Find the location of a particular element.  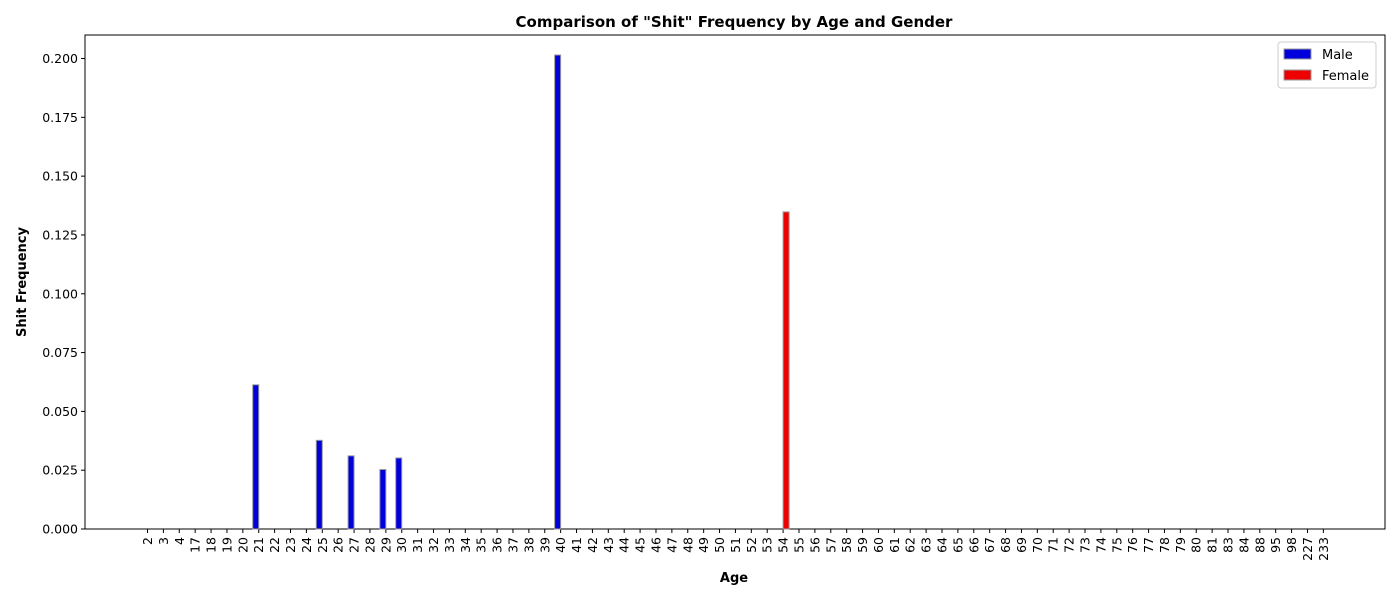

x-tick-label: 77 is located at coordinates (1148, 545).